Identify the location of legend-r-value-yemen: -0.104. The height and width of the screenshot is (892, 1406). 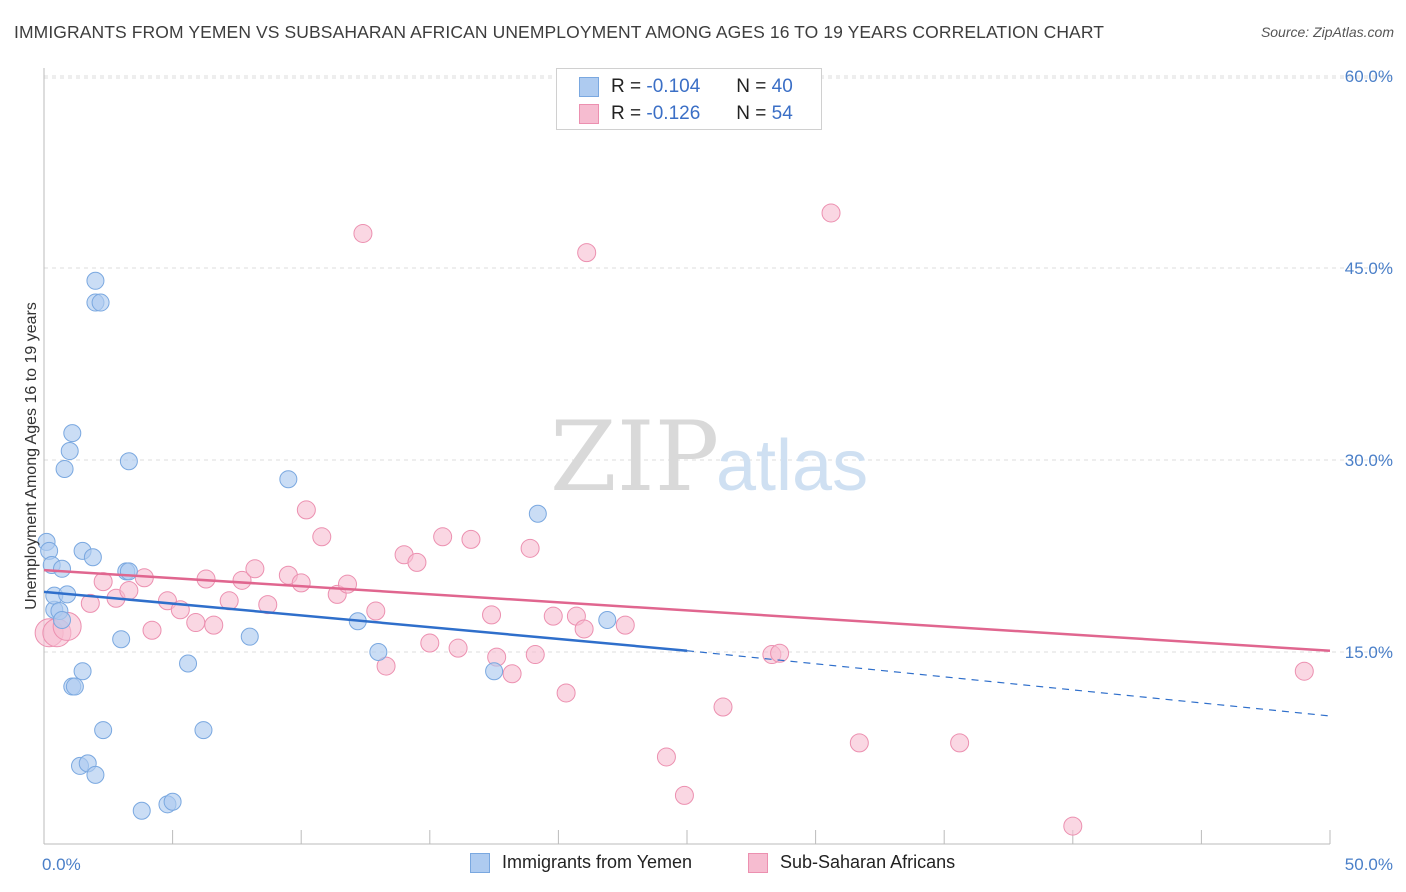
(673, 86).